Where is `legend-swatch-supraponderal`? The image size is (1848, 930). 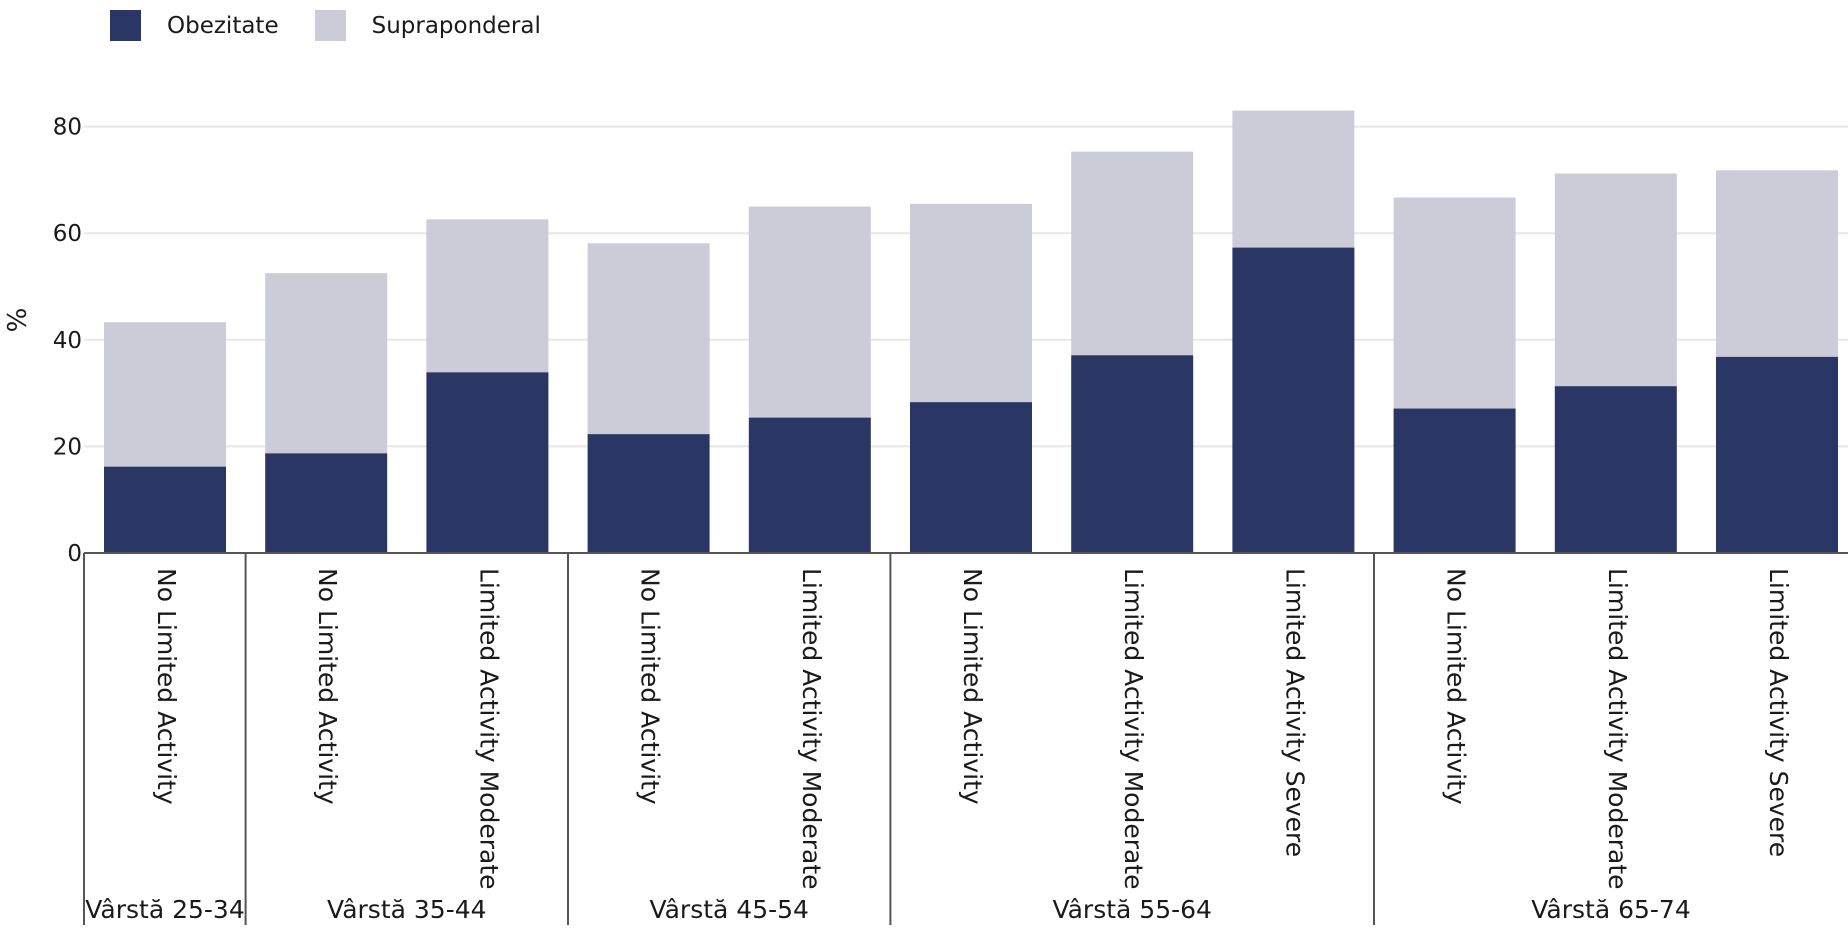 legend-swatch-supraponderal is located at coordinates (330, 25).